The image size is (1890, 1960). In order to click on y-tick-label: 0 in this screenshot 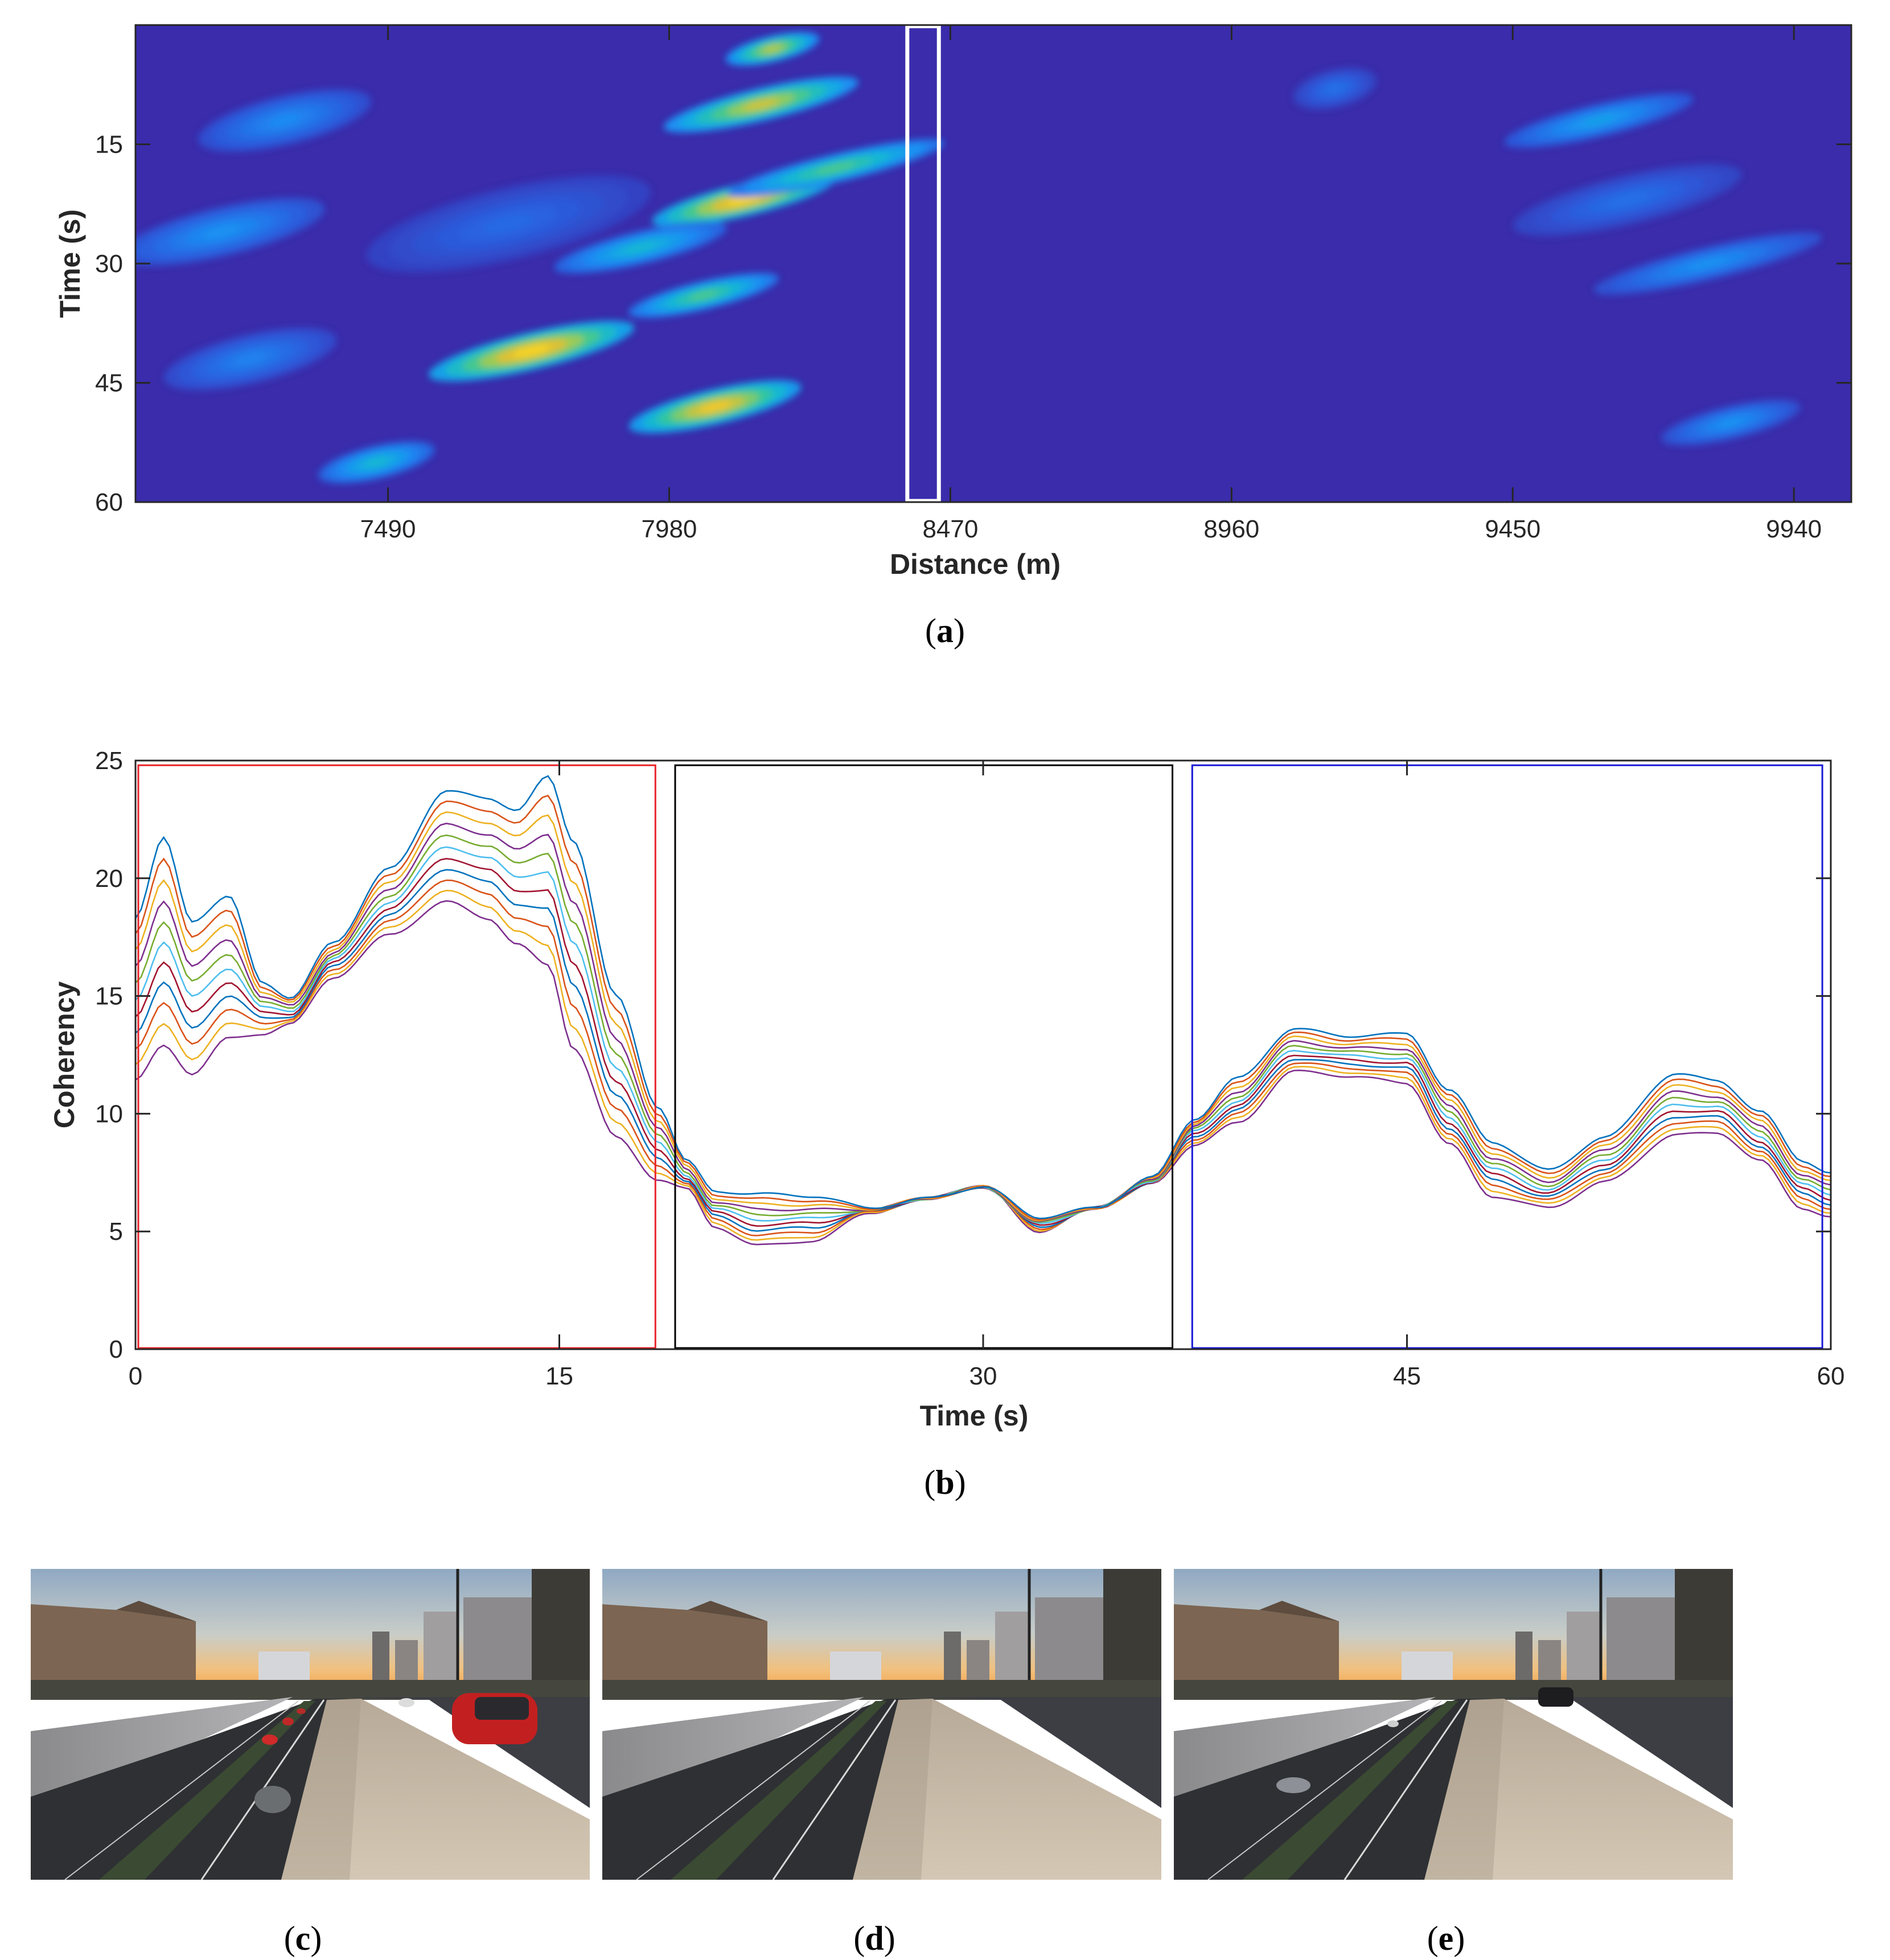, I will do `click(116, 1349)`.